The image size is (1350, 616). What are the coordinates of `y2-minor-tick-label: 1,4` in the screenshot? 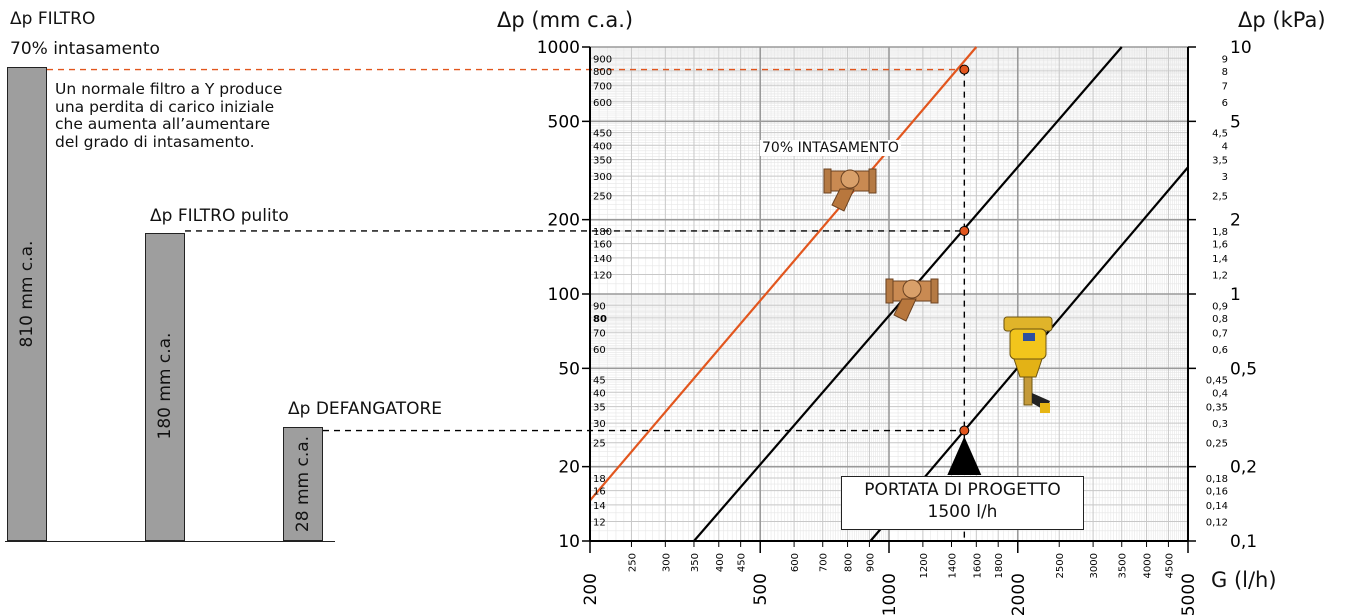 It's located at (1220, 259).